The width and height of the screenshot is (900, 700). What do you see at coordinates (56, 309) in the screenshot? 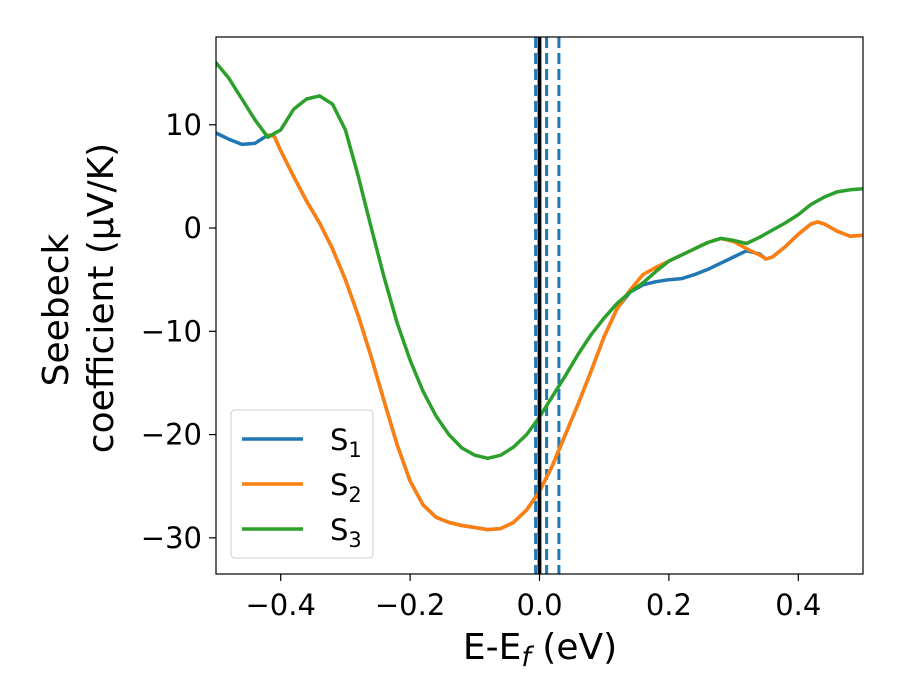
I see `y-axis-label-line1: Seebeck` at bounding box center [56, 309].